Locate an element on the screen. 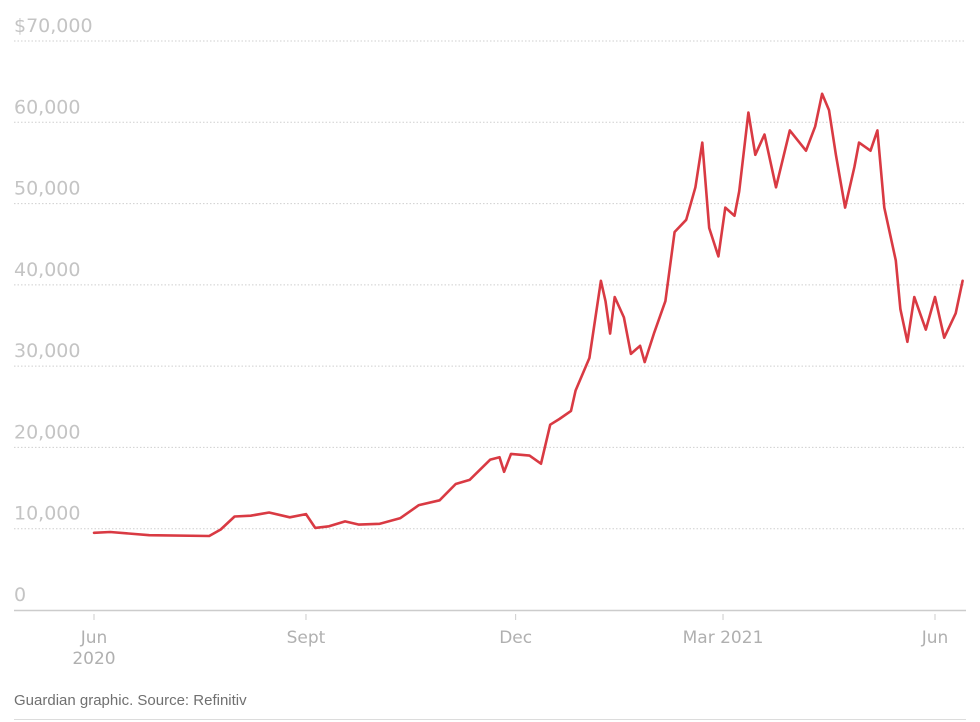 This screenshot has width=980, height=722. y-tick-label: 10,000 is located at coordinates (47, 514).